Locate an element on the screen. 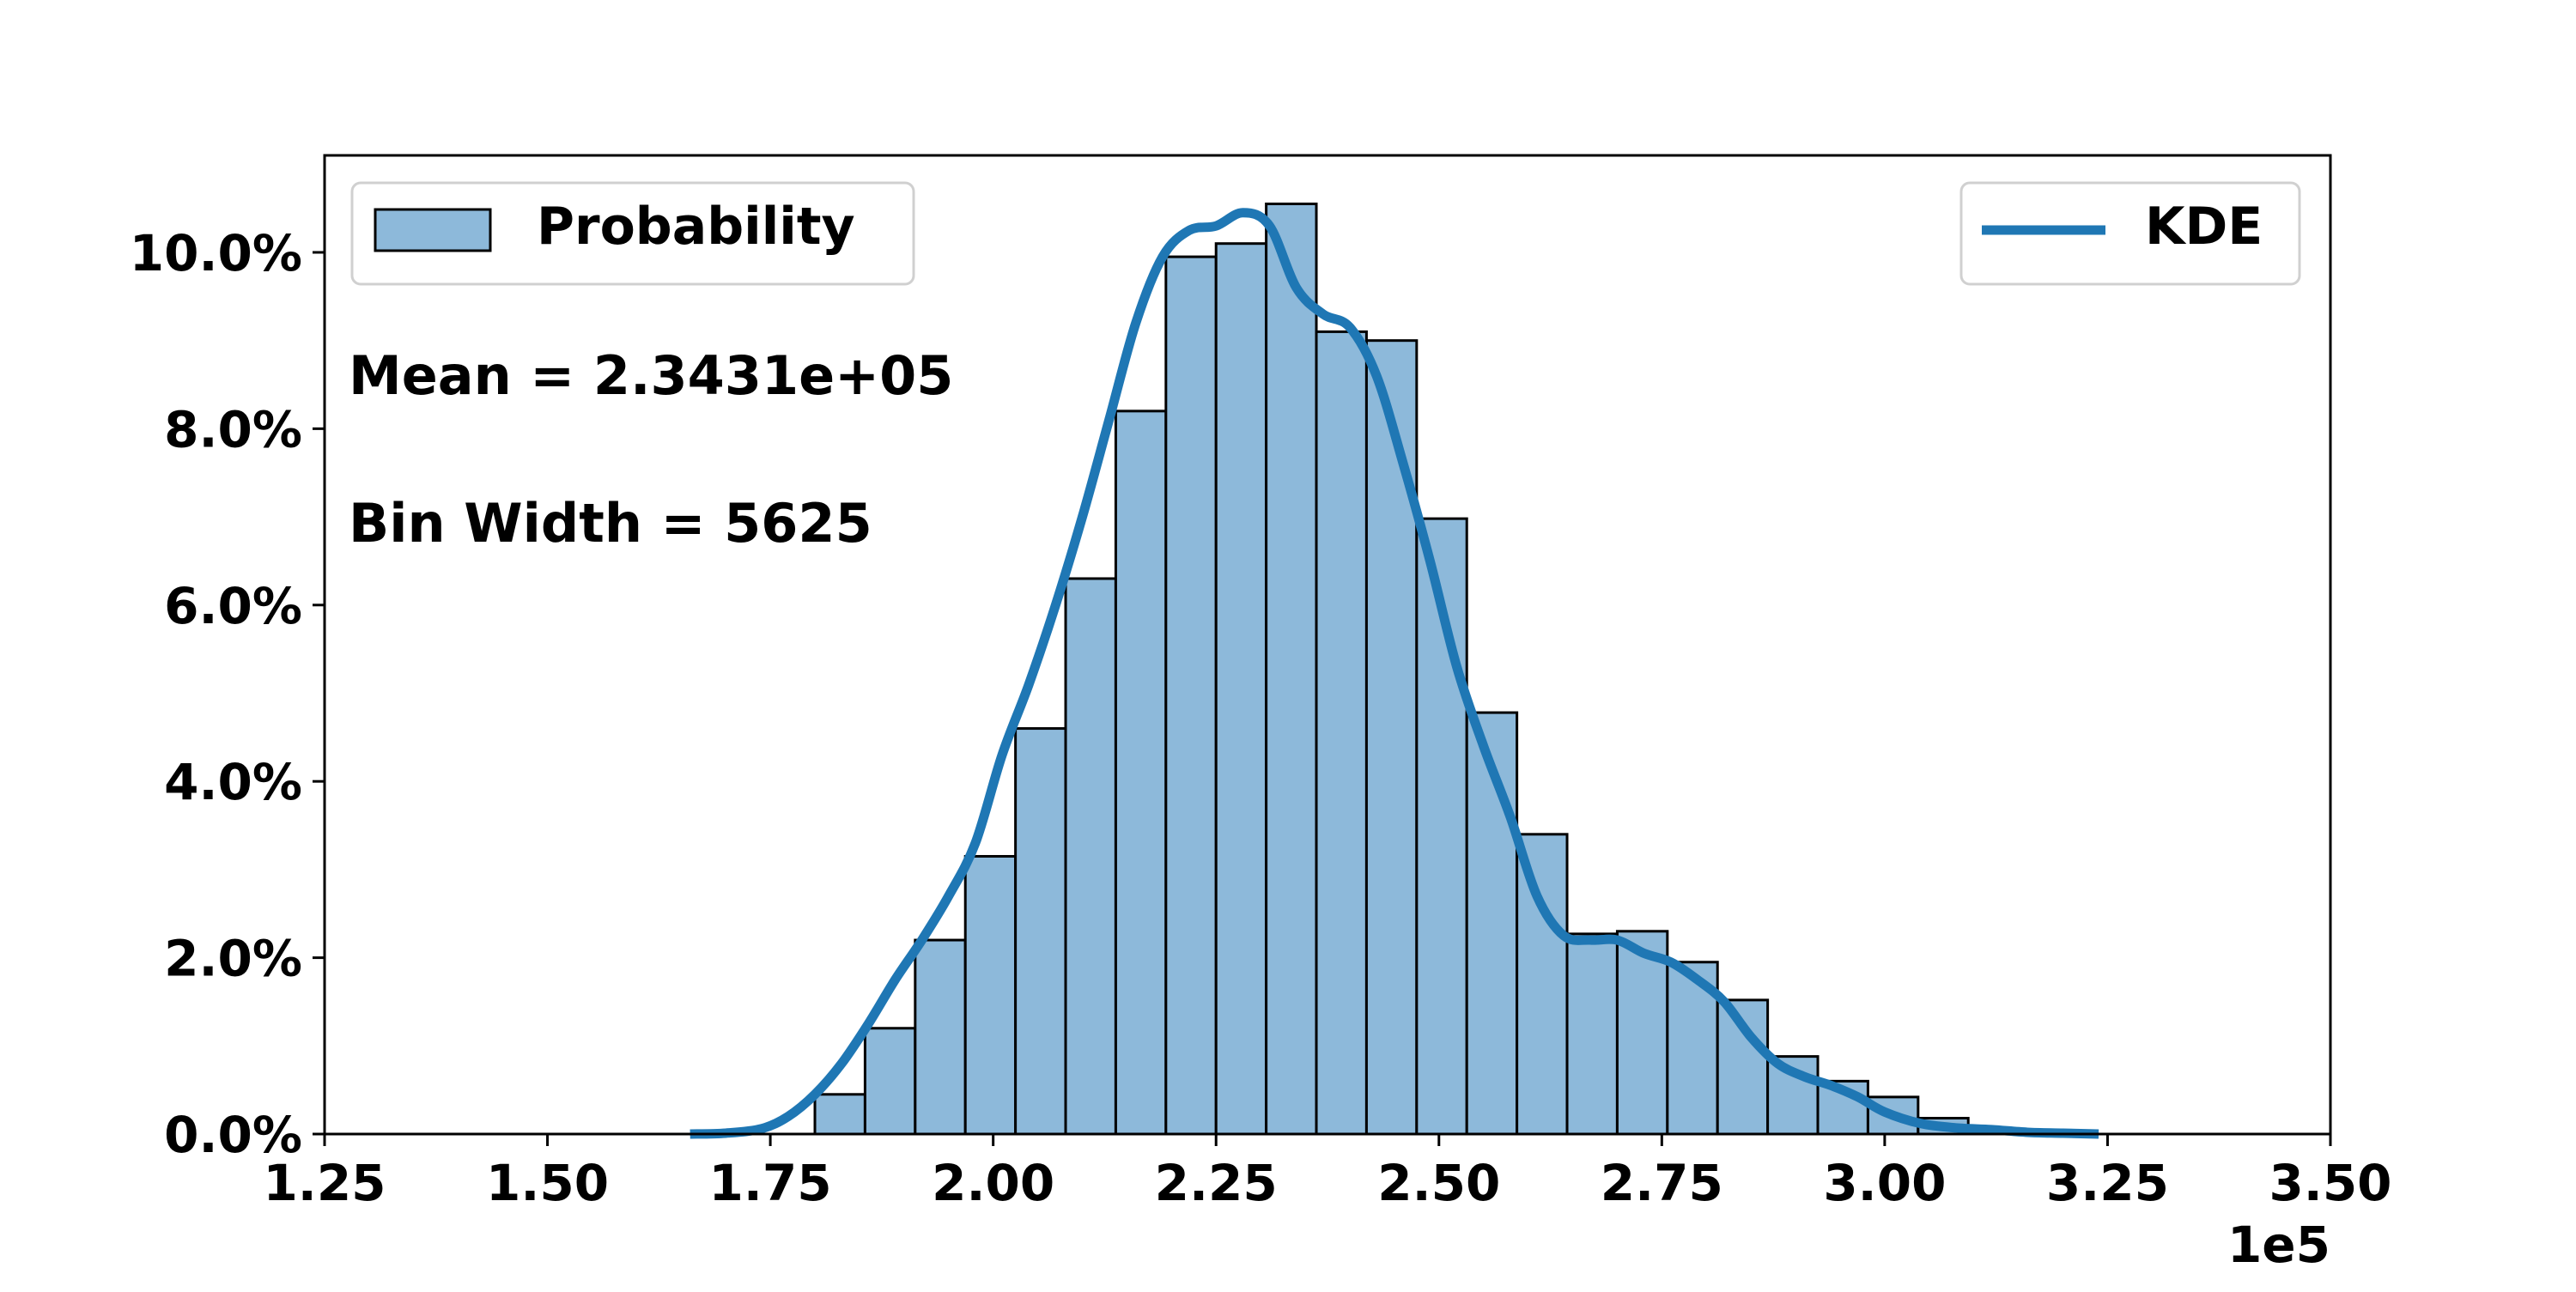  x-tick-label: 3.50 is located at coordinates (2330, 1183).